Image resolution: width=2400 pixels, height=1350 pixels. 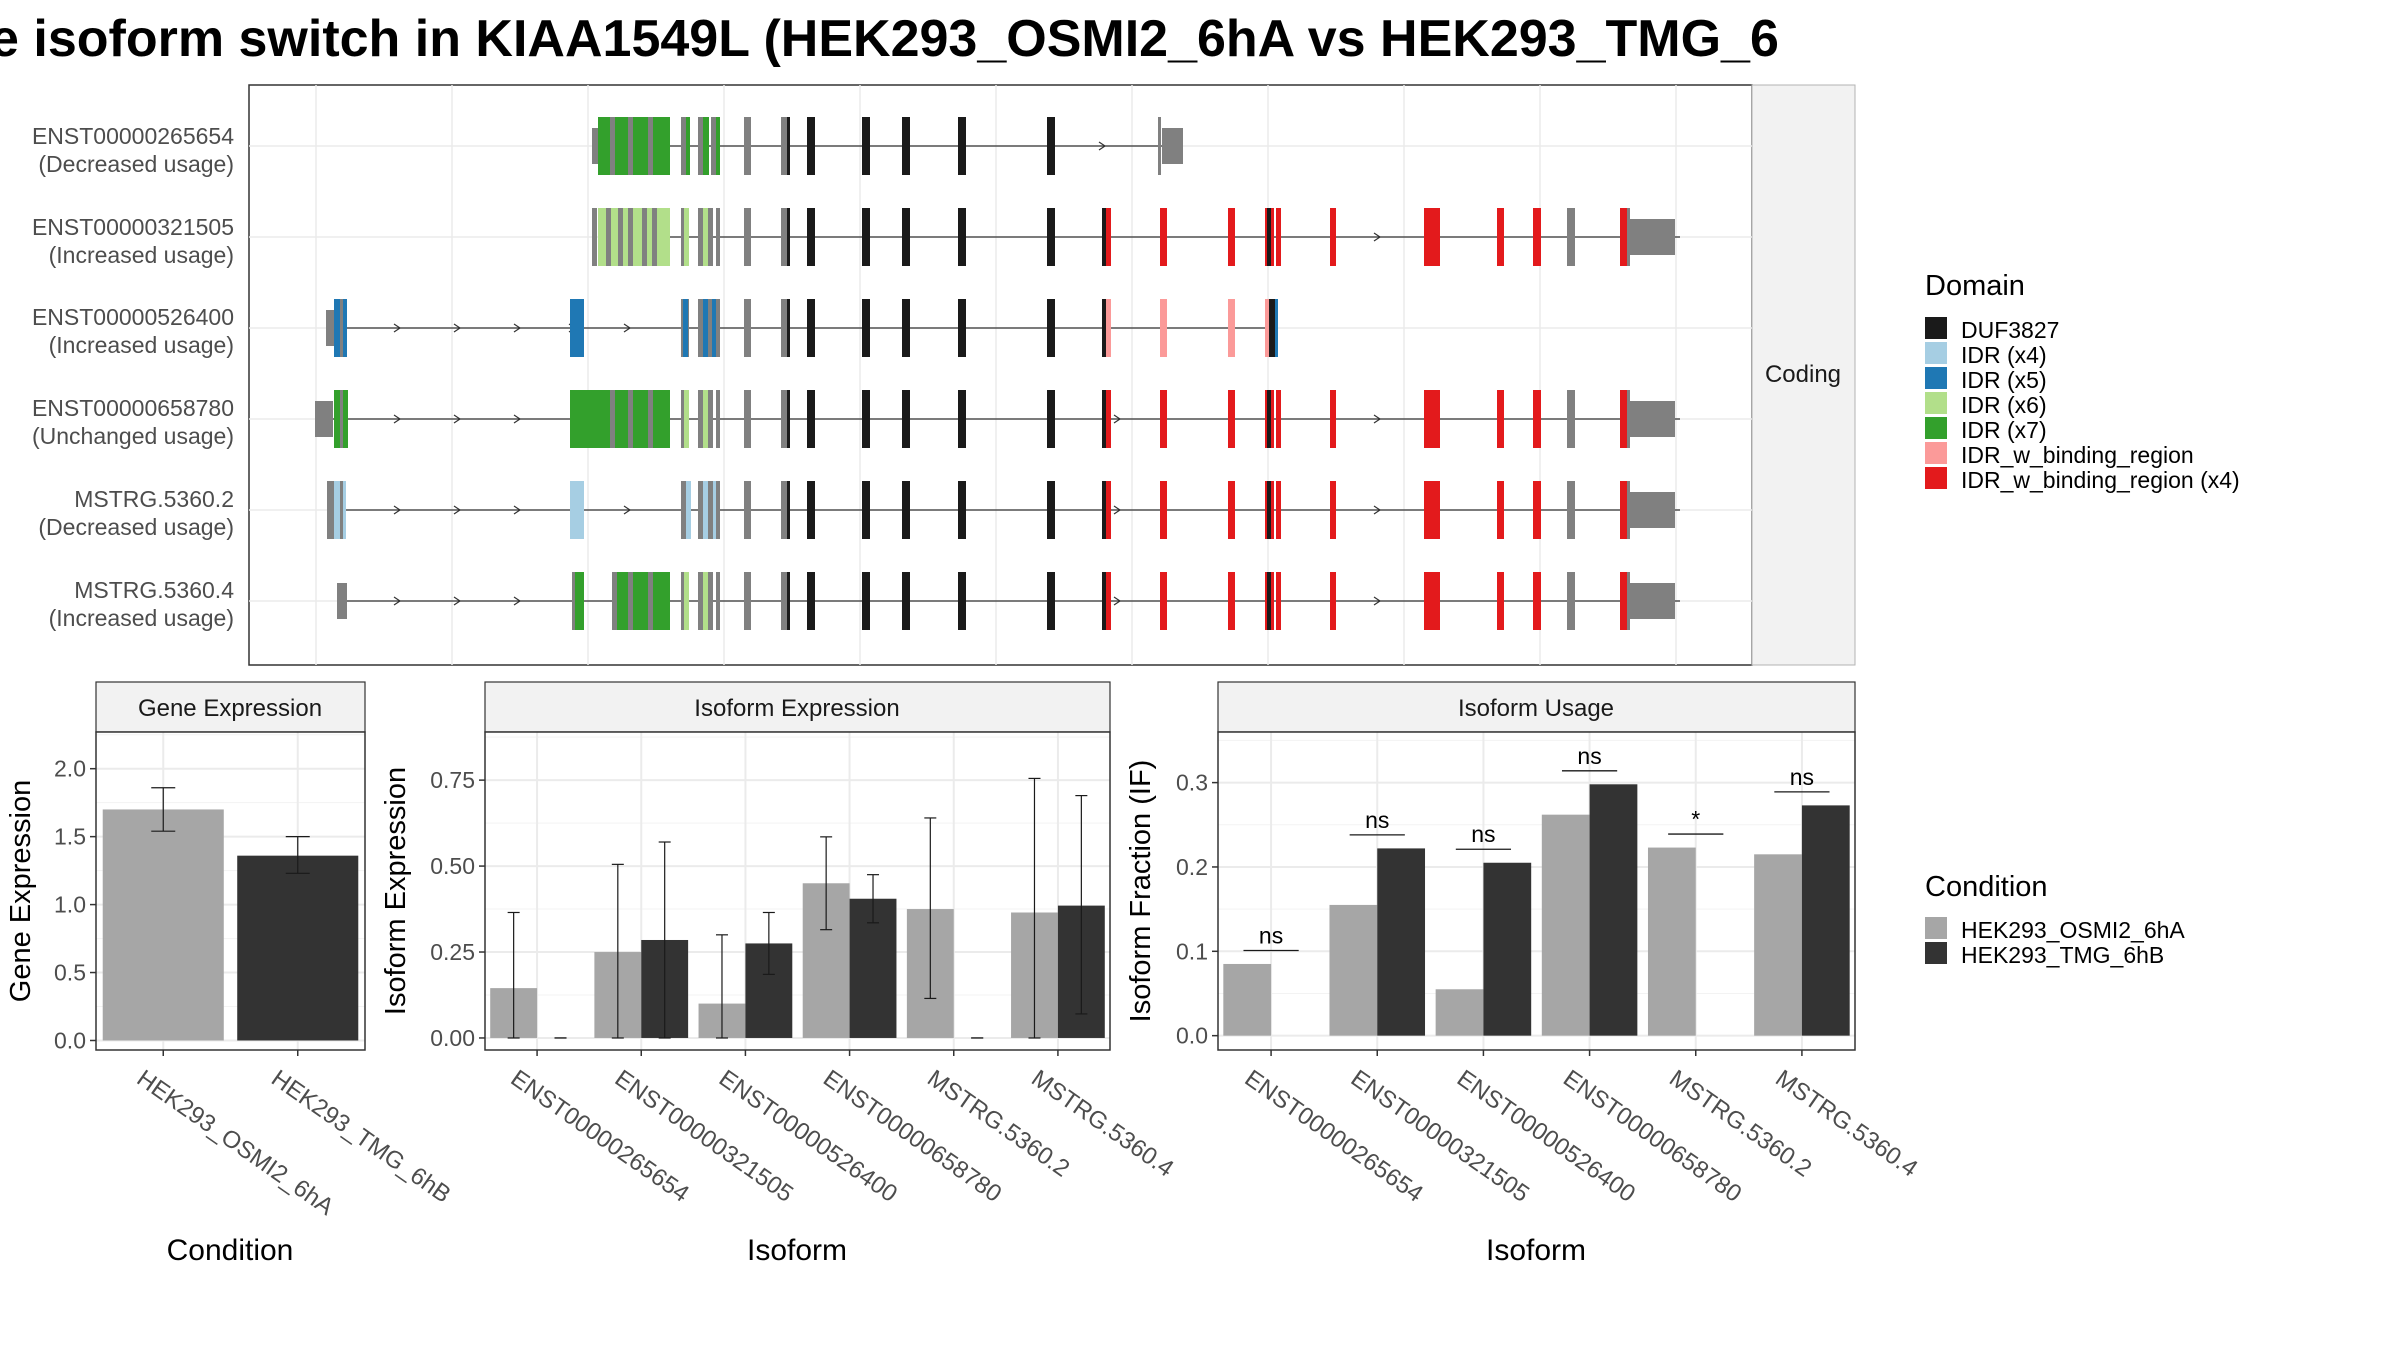 What do you see at coordinates (2004, 355) in the screenshot?
I see `domain-legend-label: IDR (x4)` at bounding box center [2004, 355].